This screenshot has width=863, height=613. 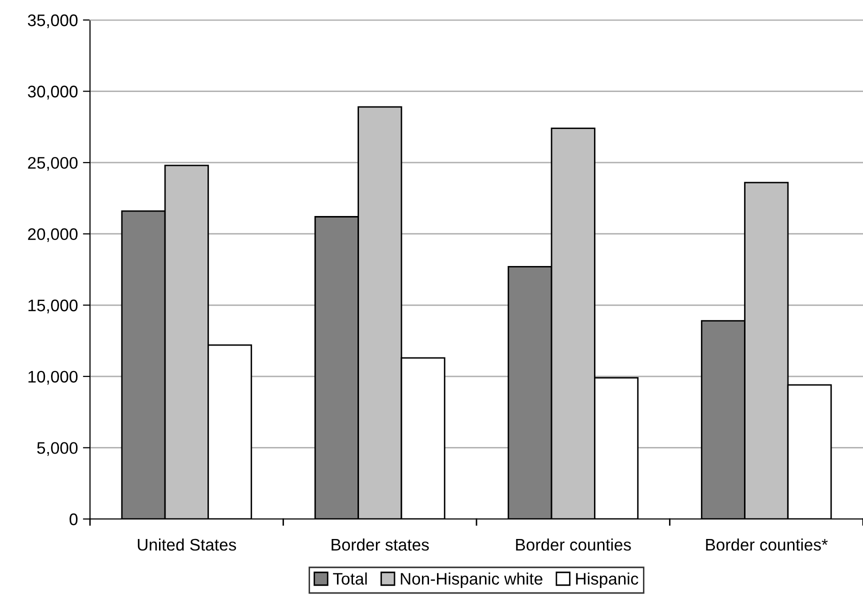 I want to click on x-tick-label: Border counties, so click(x=573, y=544).